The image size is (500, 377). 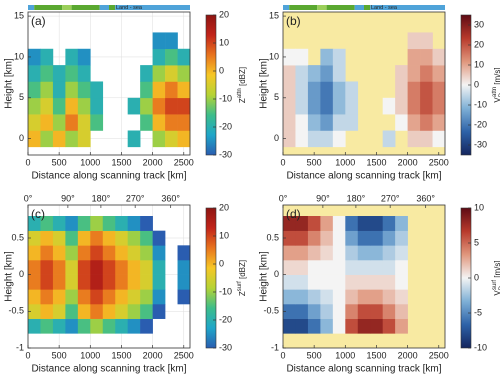 What do you see at coordinates (135, 198) in the screenshot?
I see `top-tick-label: 270°` at bounding box center [135, 198].